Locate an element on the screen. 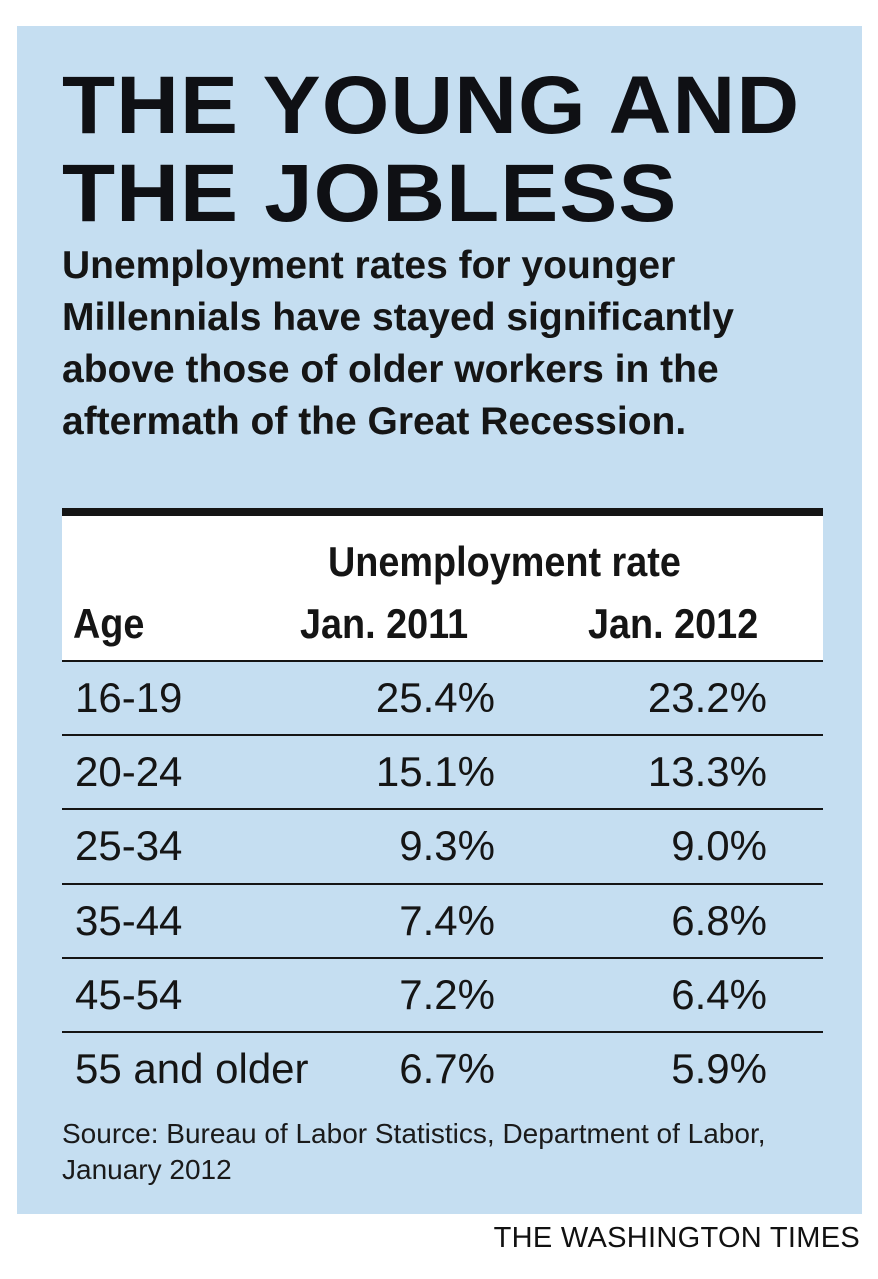 The height and width of the screenshot is (1279, 878). rate-2011-cell: 15.1% is located at coordinates (435, 772).